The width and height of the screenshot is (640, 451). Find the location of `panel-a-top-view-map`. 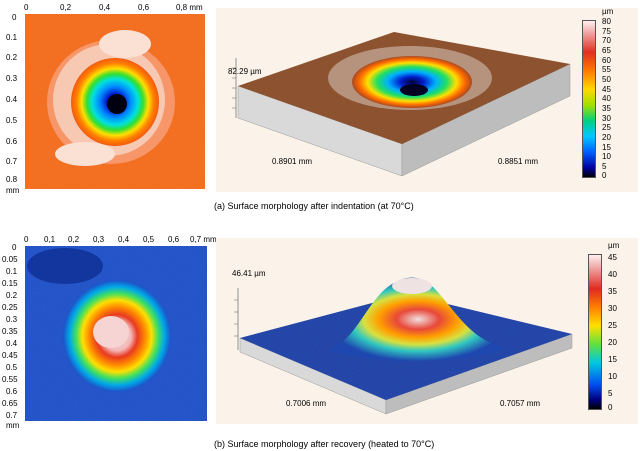

panel-a-top-view-map is located at coordinates (115, 101).